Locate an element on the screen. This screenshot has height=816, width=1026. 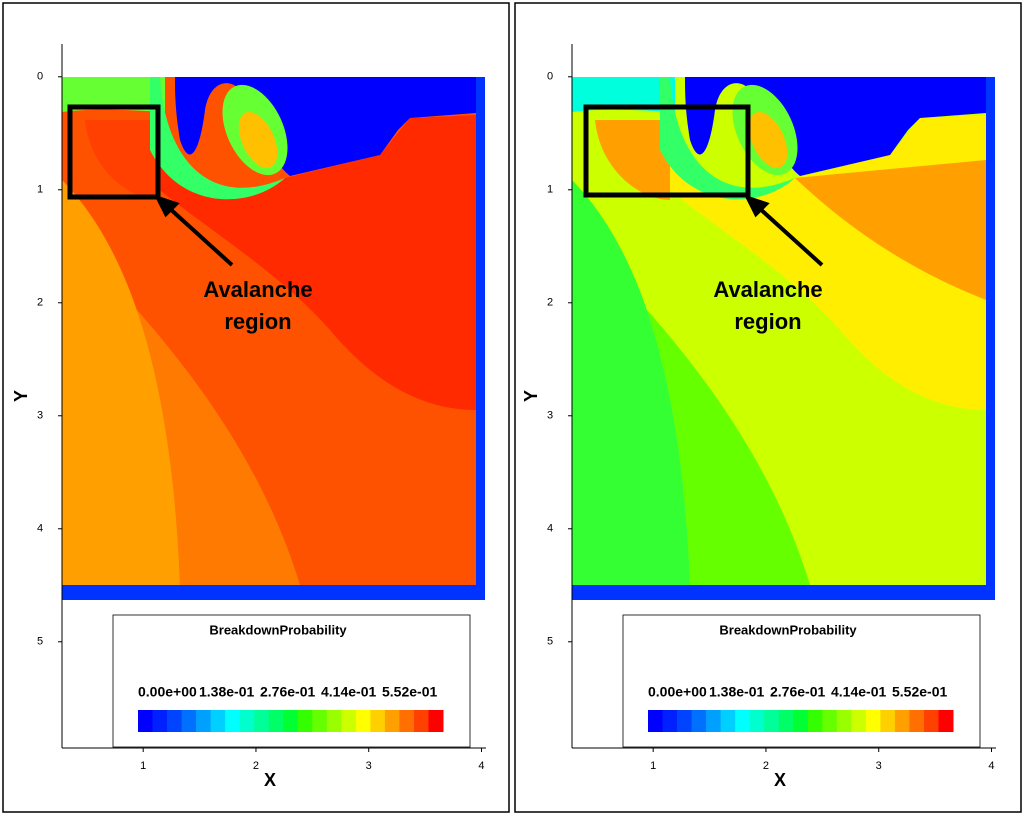
arrow is located at coordinates (489, 230).